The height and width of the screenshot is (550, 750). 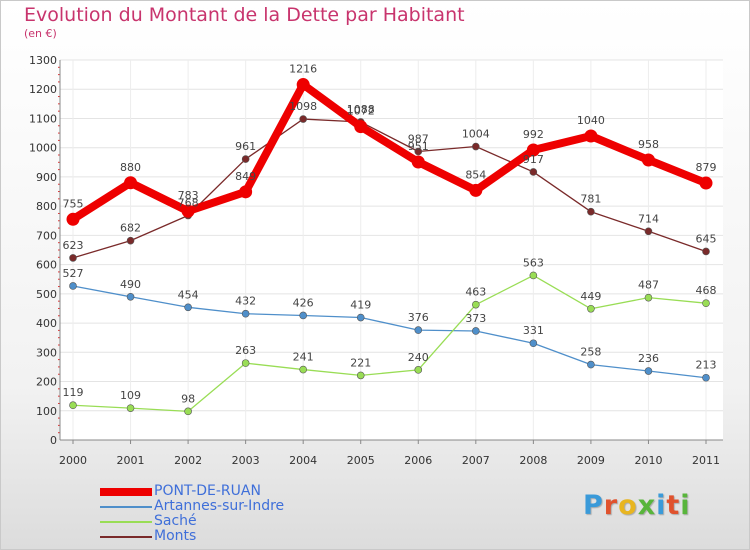 What do you see at coordinates (591, 460) in the screenshot?
I see `x-tick-label: 2009` at bounding box center [591, 460].